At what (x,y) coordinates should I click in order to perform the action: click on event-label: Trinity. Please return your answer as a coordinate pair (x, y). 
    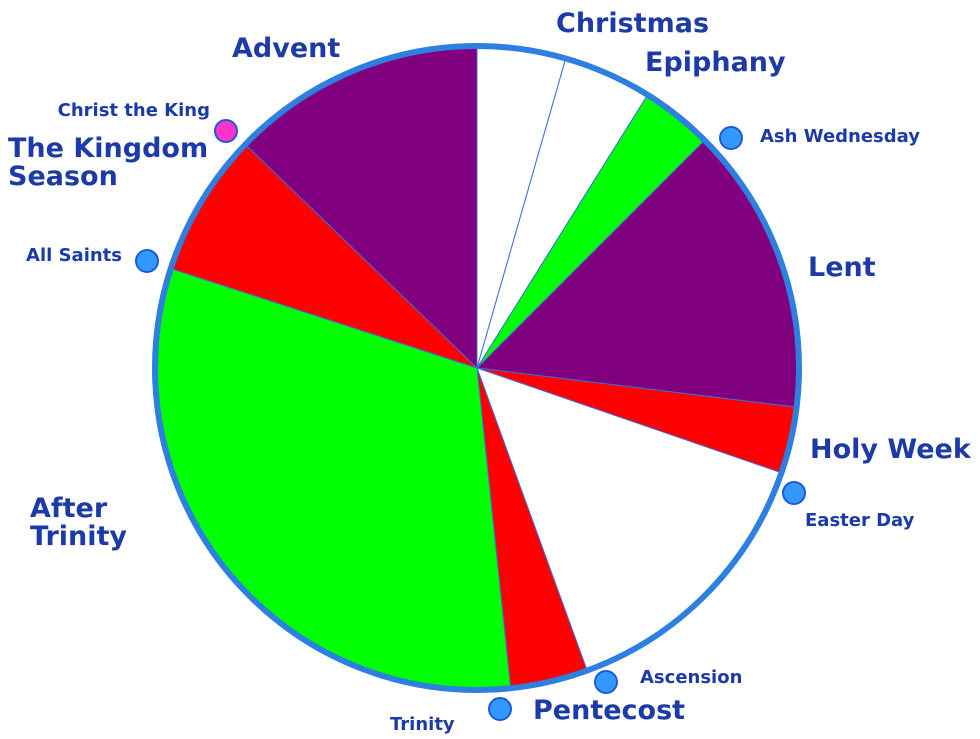
    Looking at the image, I should click on (422, 724).